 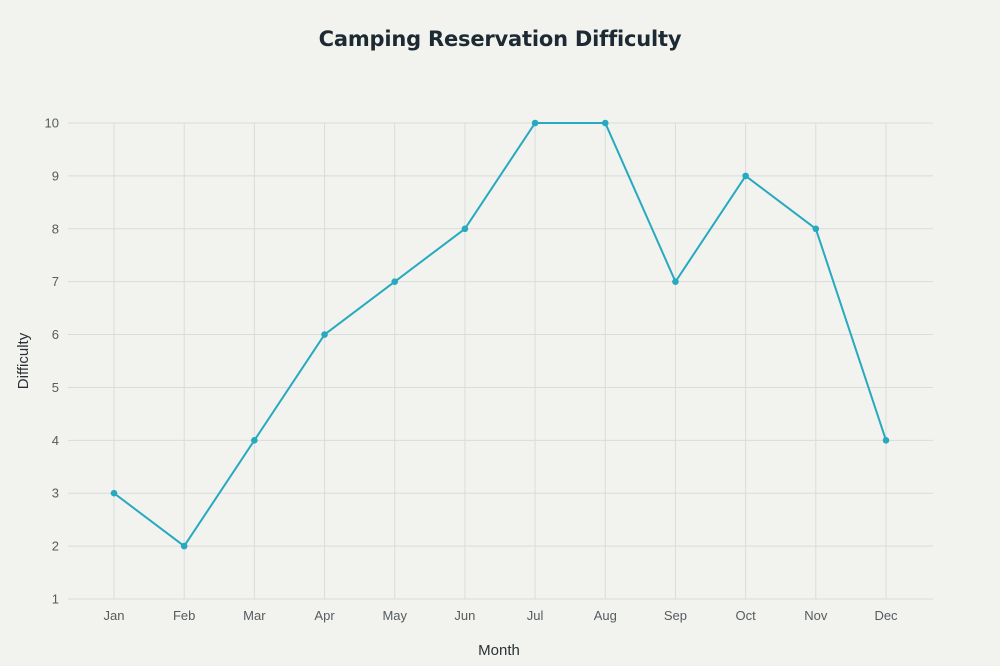 I want to click on x-tick-label: Nov, so click(x=816, y=615).